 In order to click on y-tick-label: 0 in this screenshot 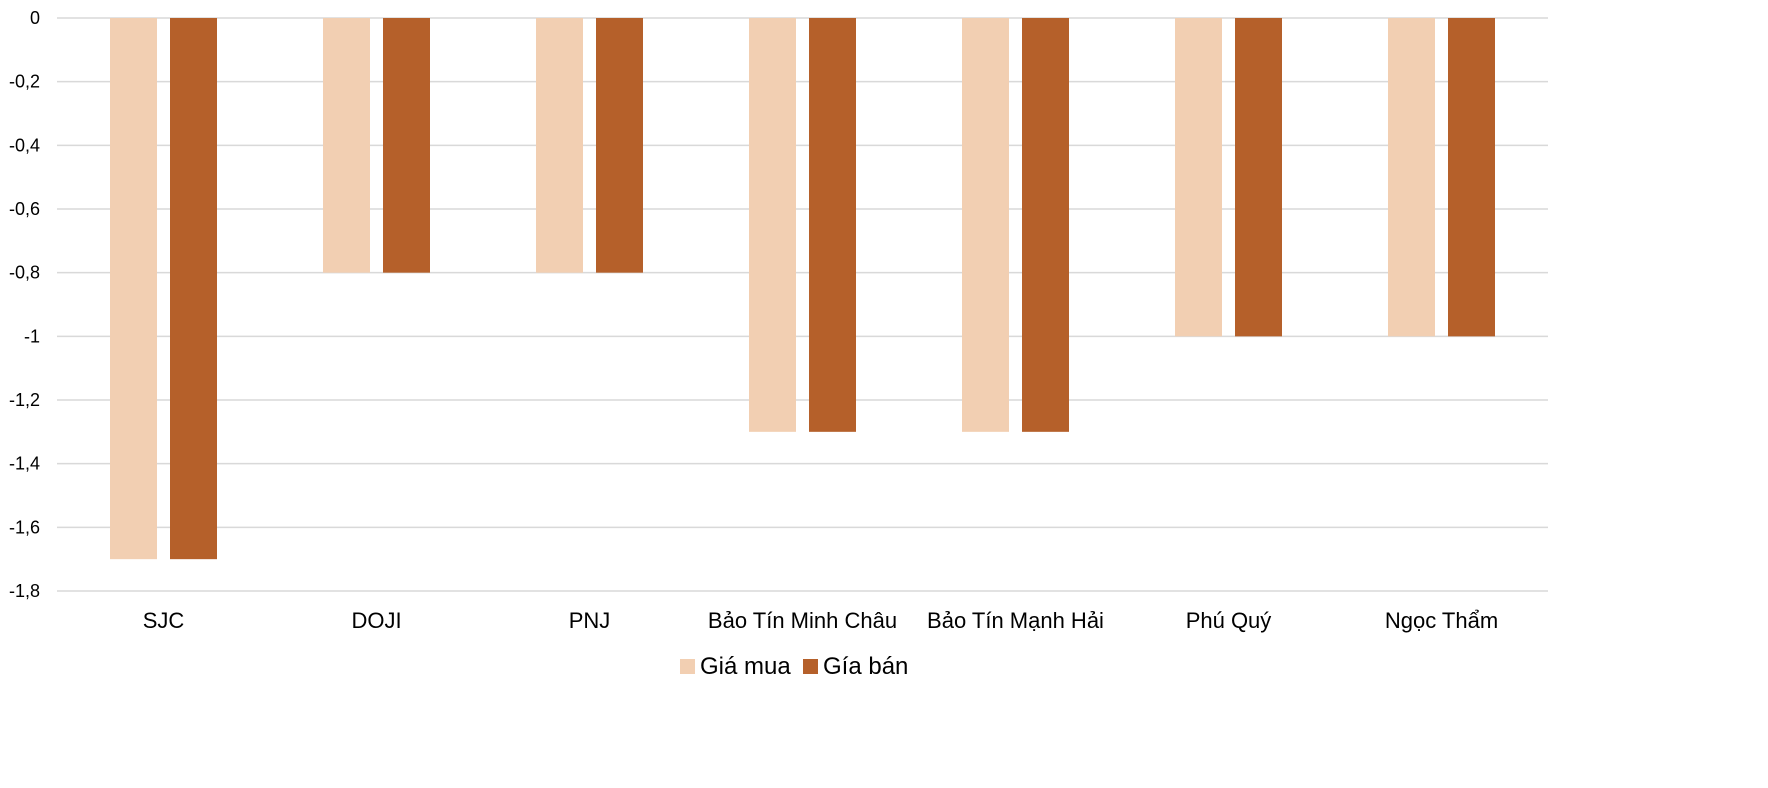, I will do `click(35, 18)`.